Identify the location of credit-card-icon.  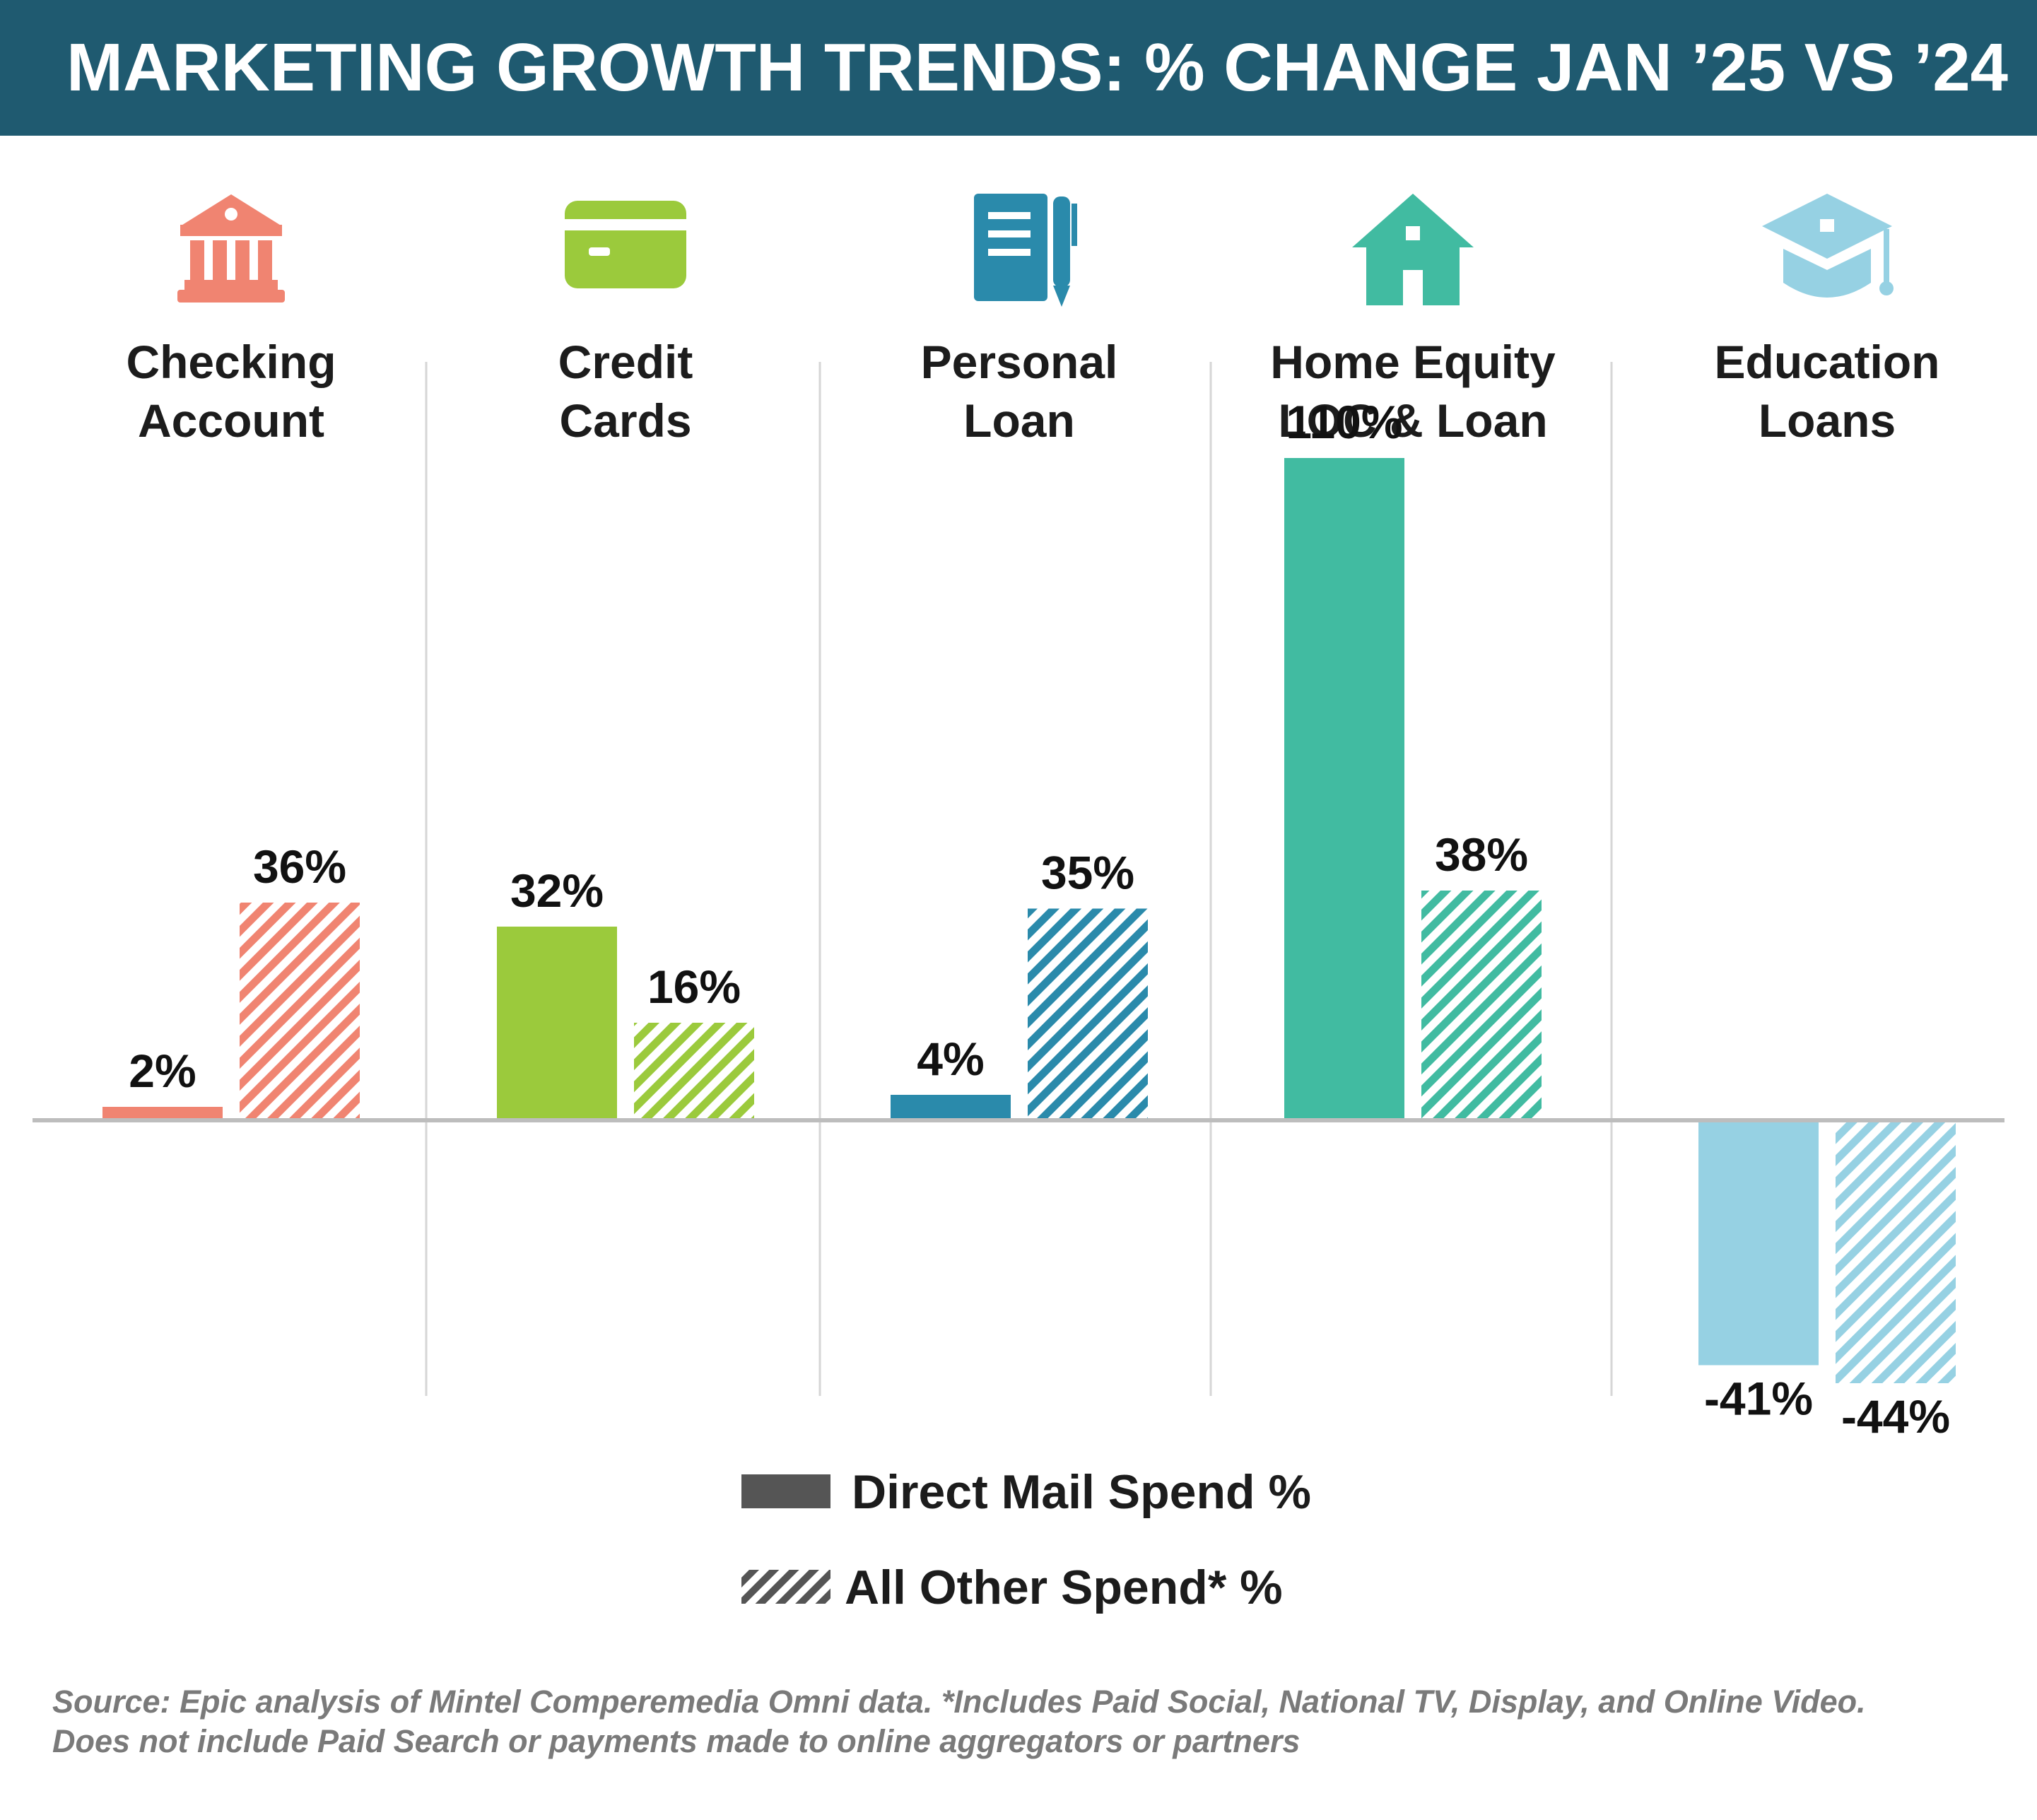
(625, 245).